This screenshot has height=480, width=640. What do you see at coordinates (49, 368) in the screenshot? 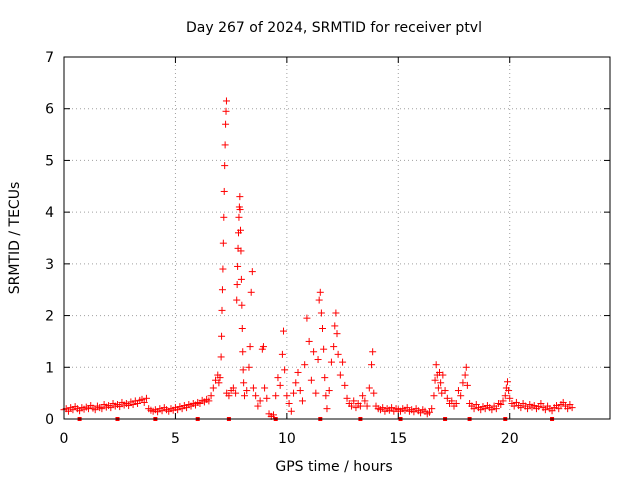
I see `y-tick-label: 1` at bounding box center [49, 368].